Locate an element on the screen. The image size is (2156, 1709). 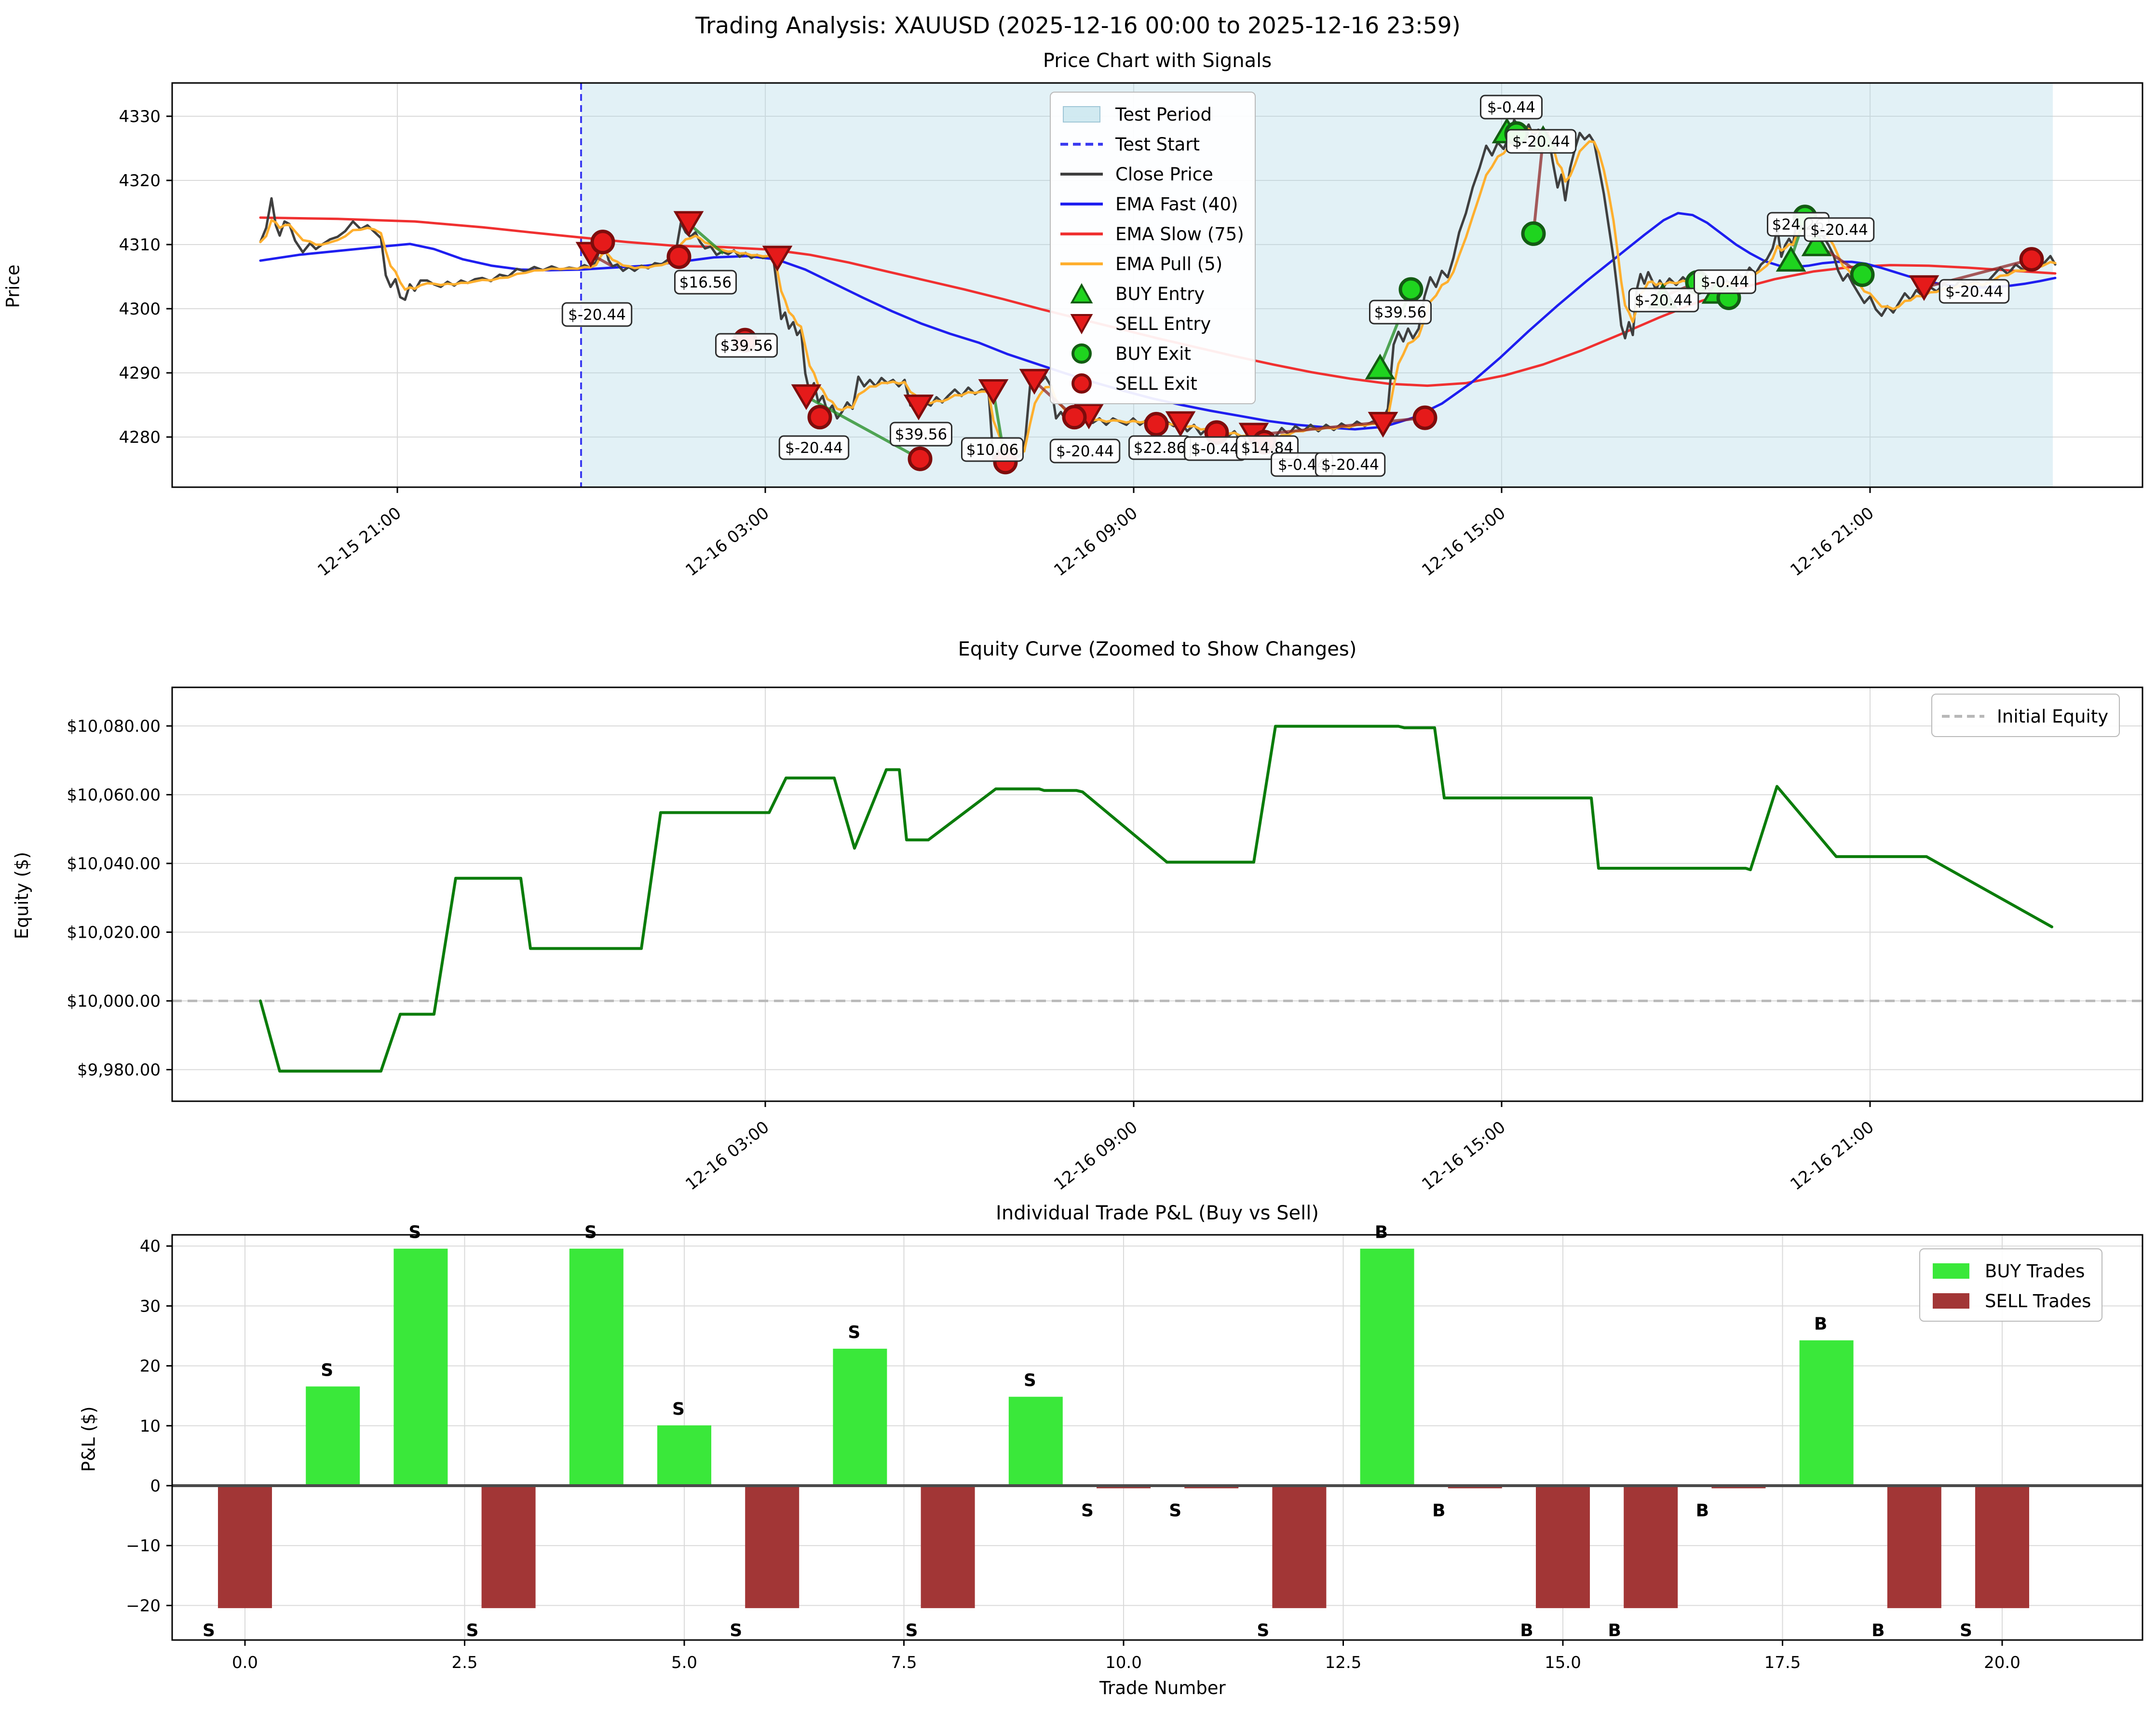
x-axis-tick-label: 7.5 is located at coordinates (904, 1662).